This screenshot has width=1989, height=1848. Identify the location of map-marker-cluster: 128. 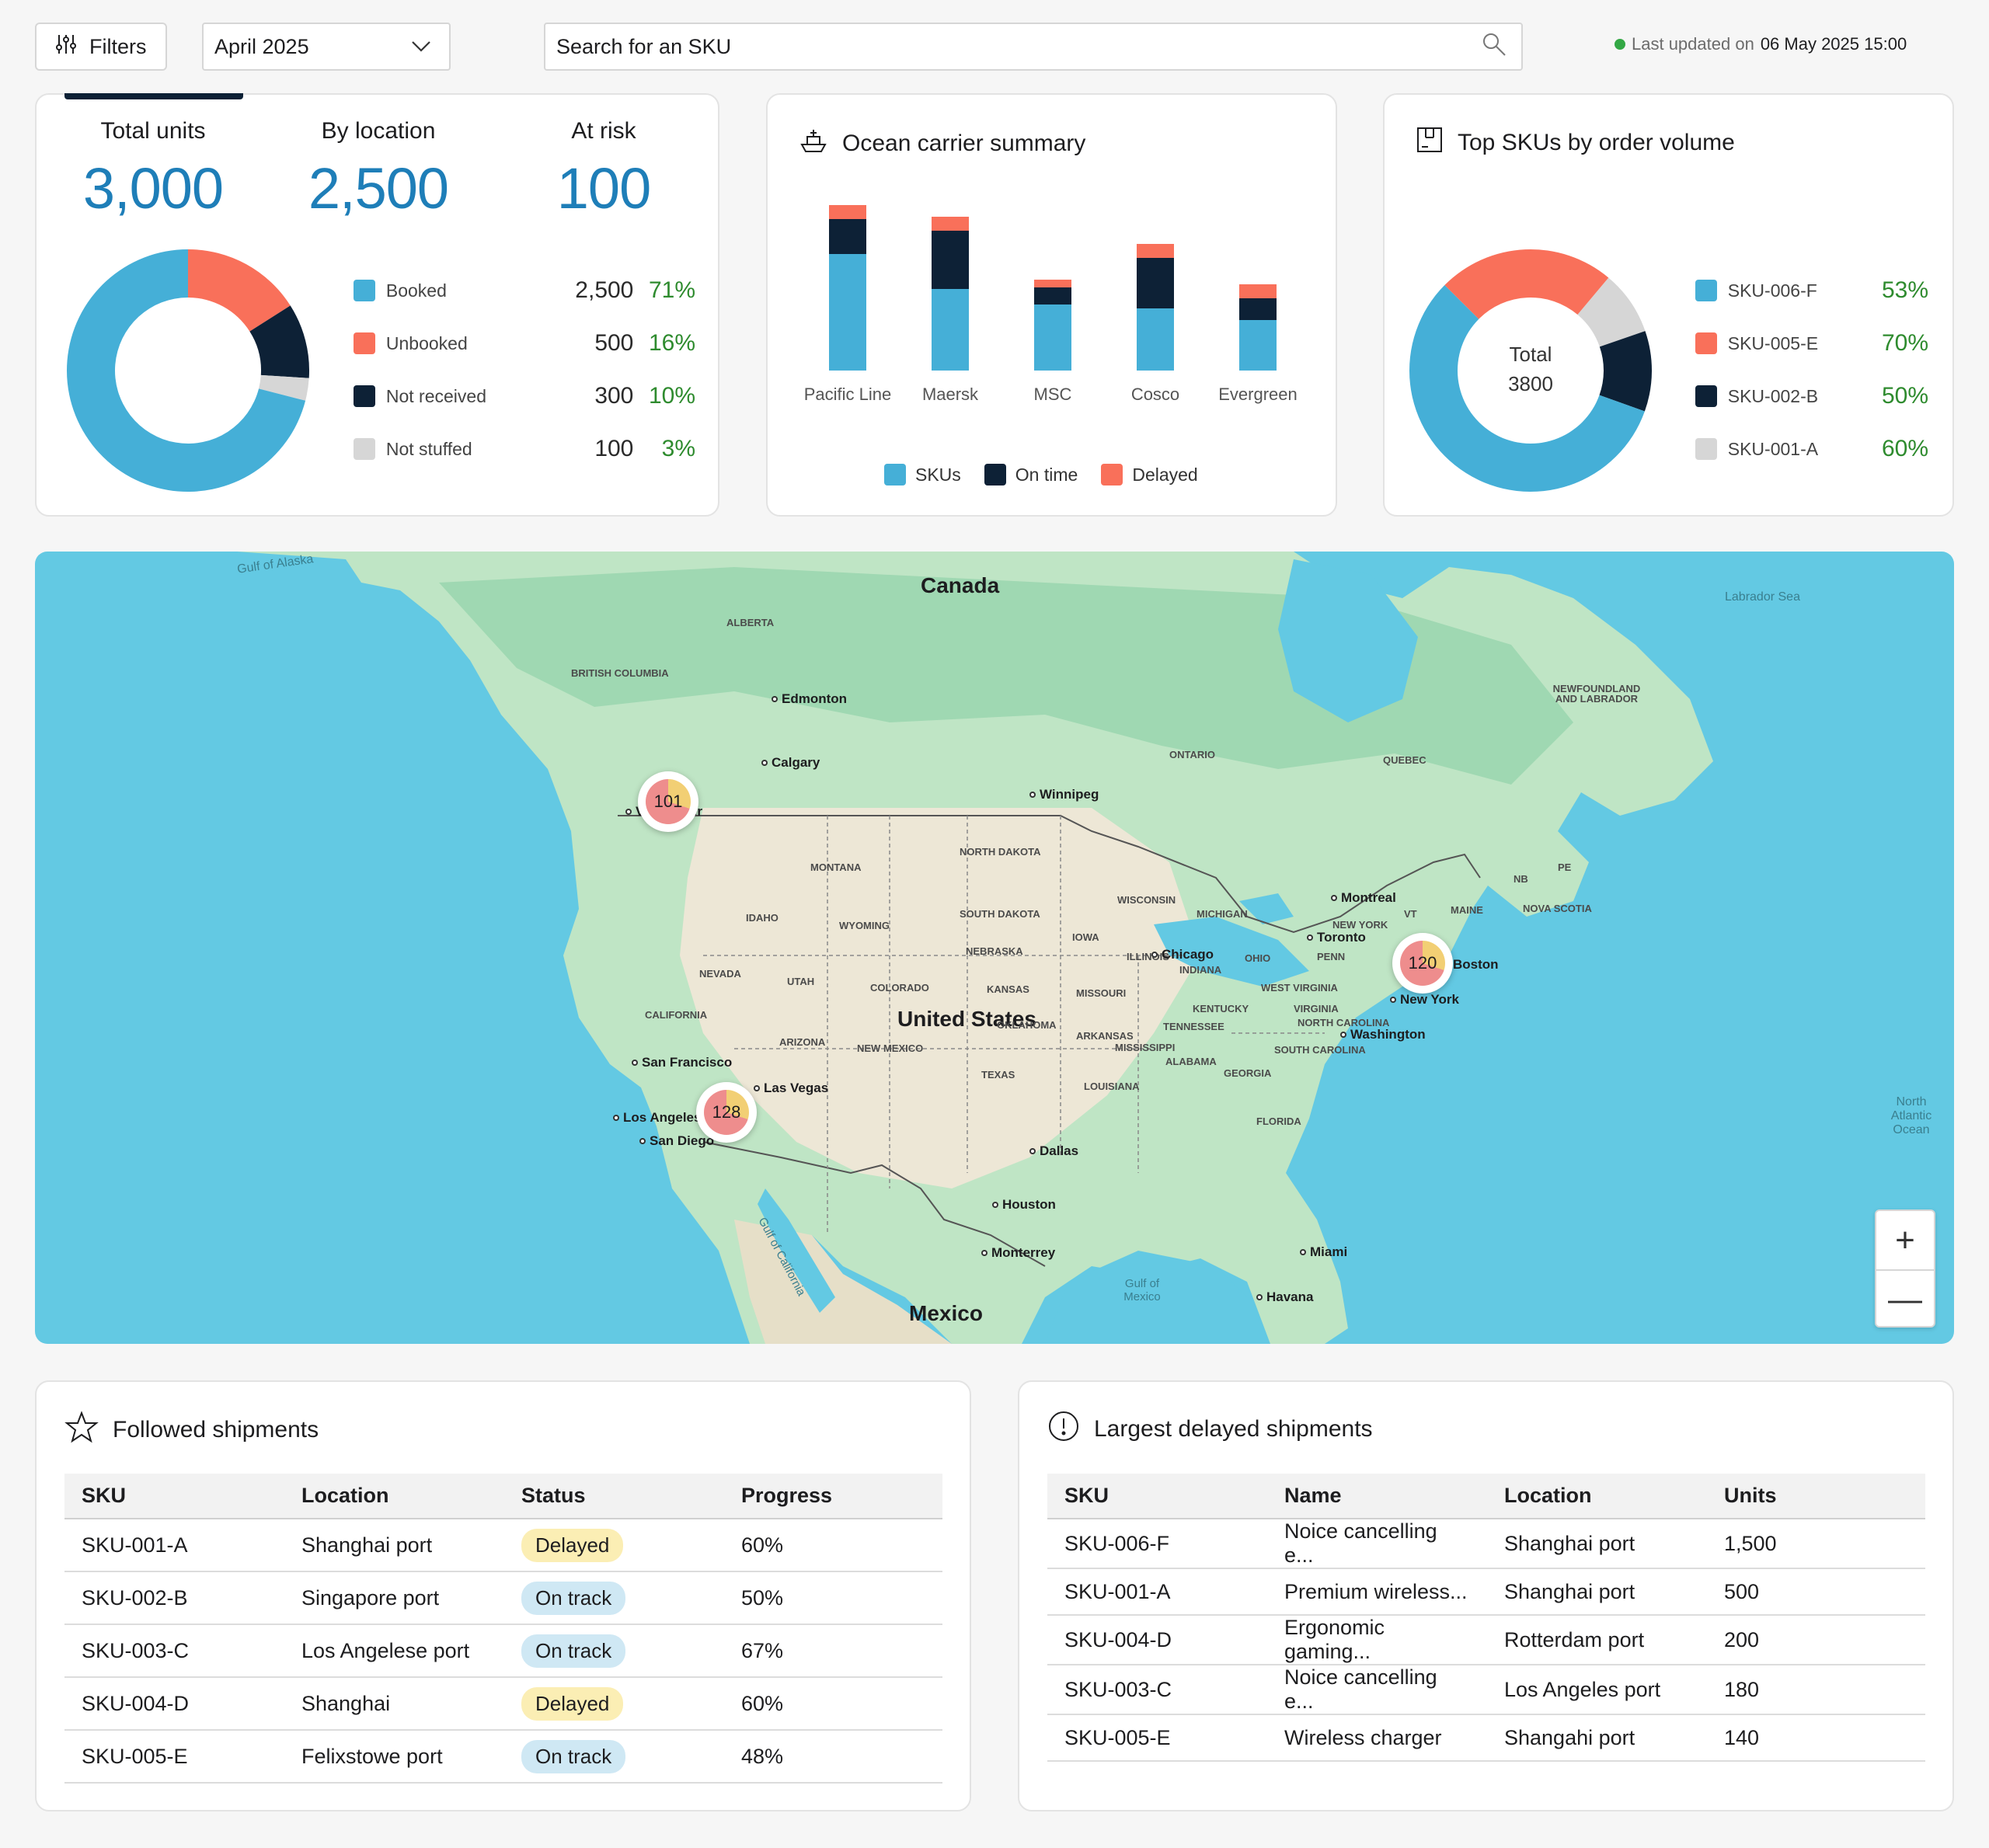
(727, 1113).